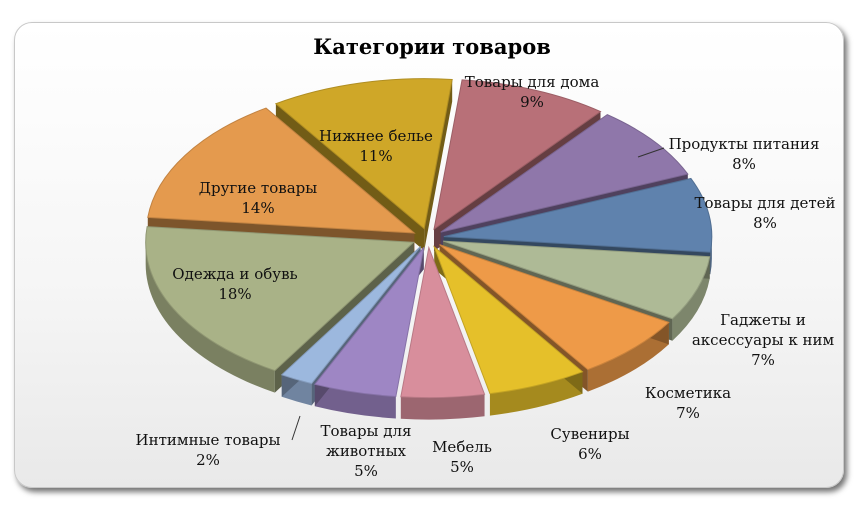 This screenshot has height=512, width=864. I want to click on label-value: 14%, so click(258, 208).